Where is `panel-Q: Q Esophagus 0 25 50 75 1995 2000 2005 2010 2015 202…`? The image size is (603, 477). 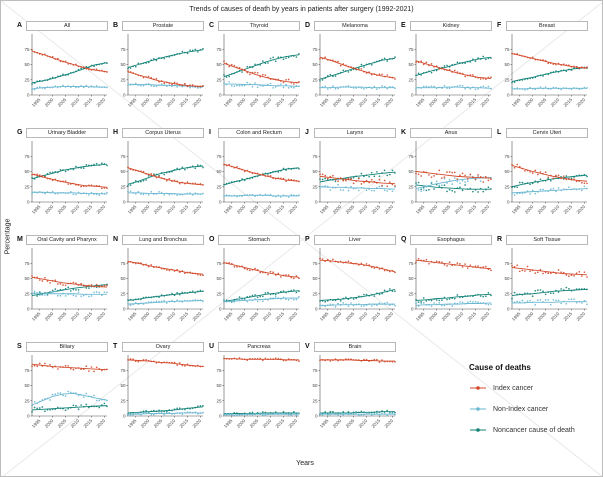
panel-Q: Q Esophagus 0 25 50 75 1995 2000 2005 2010 2015 202… is located at coordinates (449, 287).